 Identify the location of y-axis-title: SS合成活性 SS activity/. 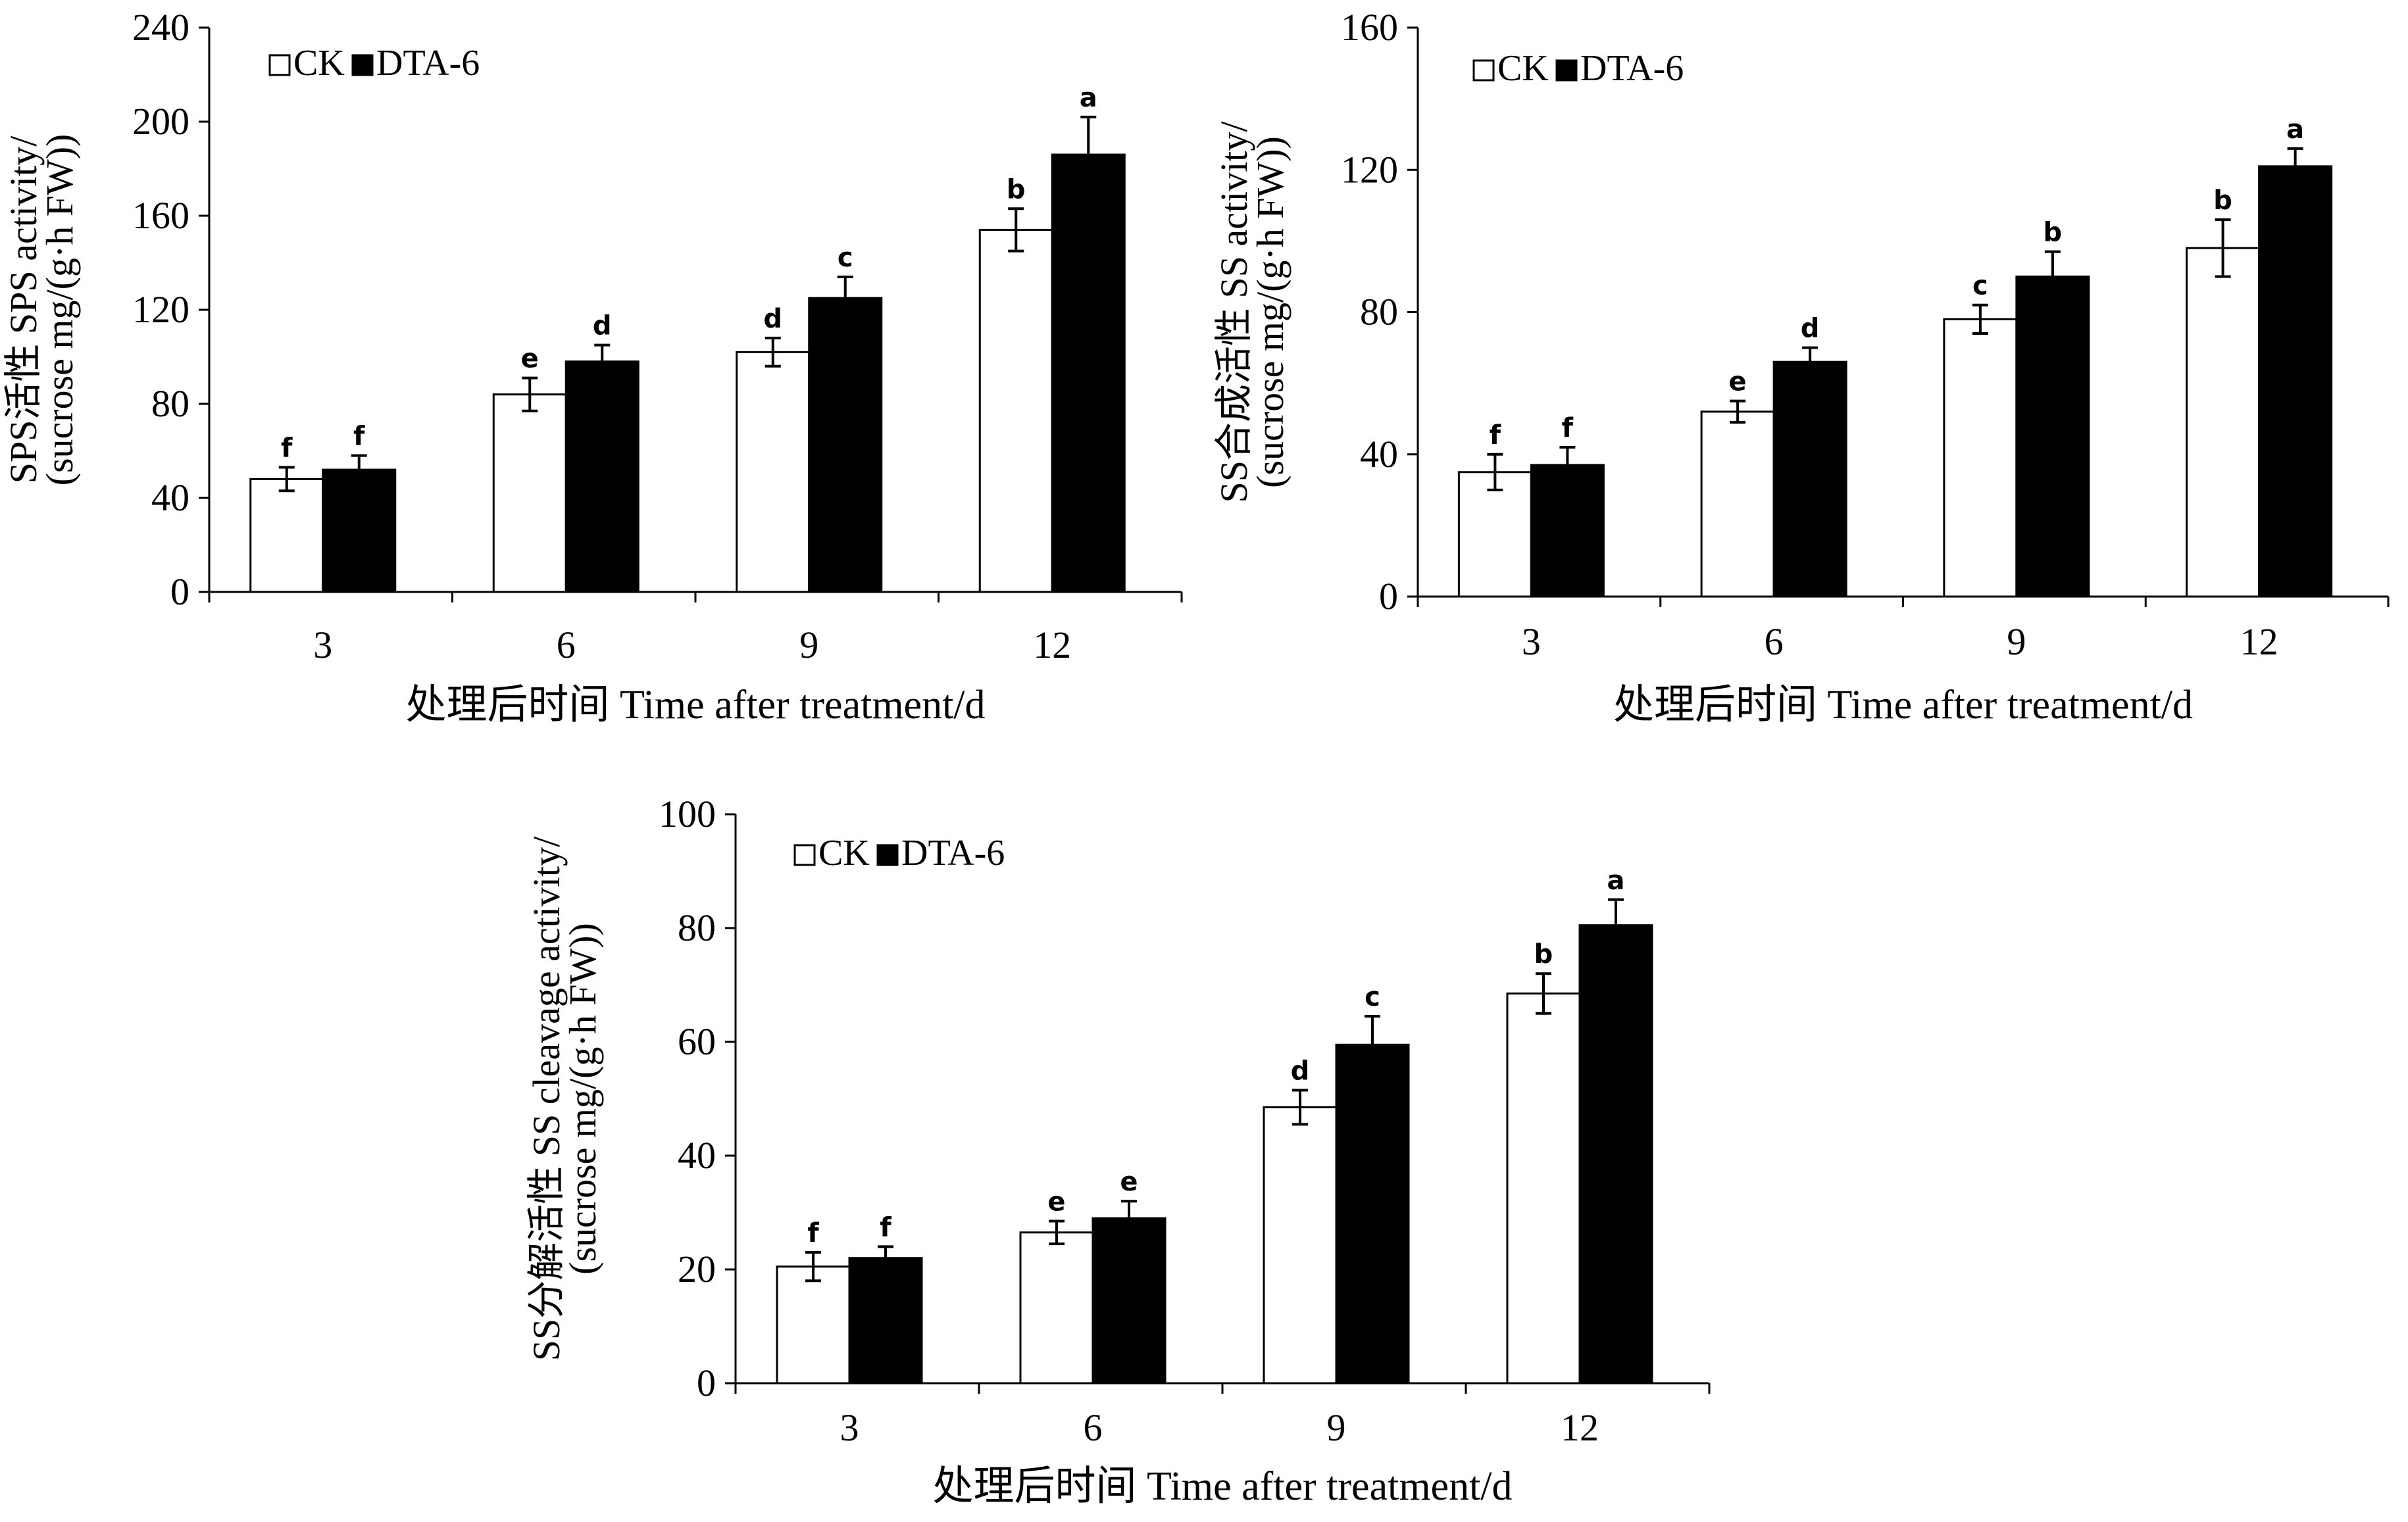
(1234, 312).